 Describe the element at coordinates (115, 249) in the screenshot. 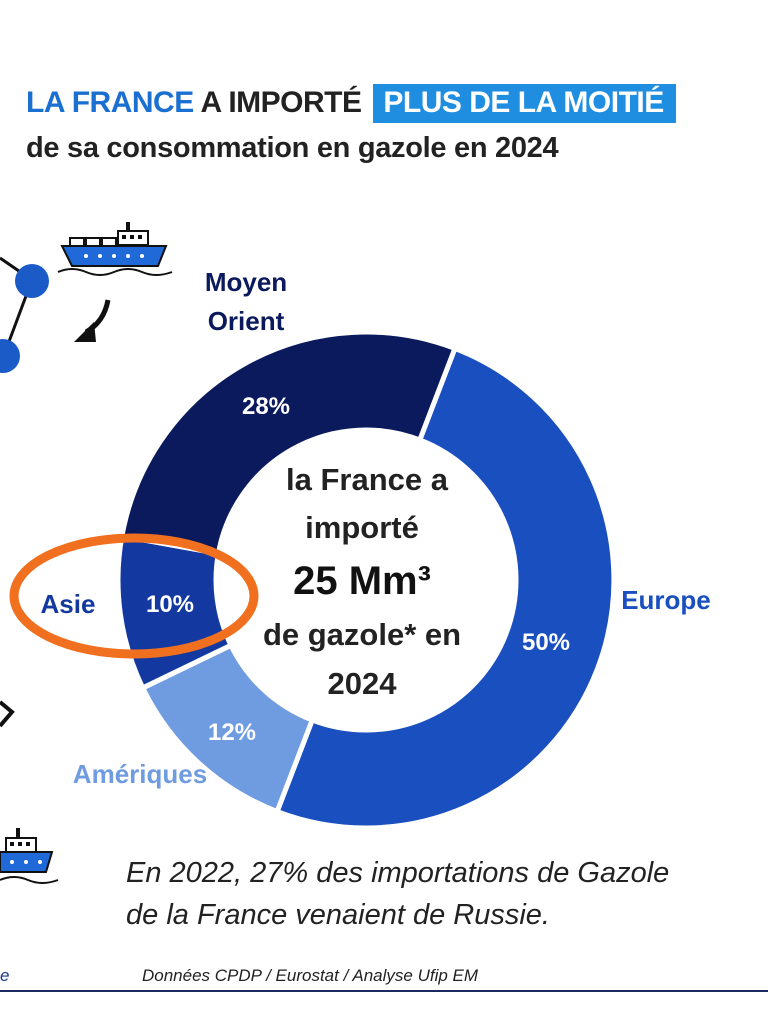

I see `ship-icon` at that location.